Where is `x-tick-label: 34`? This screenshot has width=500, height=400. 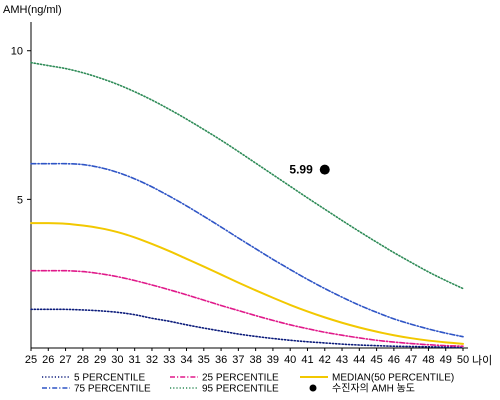 x-tick-label: 34 is located at coordinates (186, 360).